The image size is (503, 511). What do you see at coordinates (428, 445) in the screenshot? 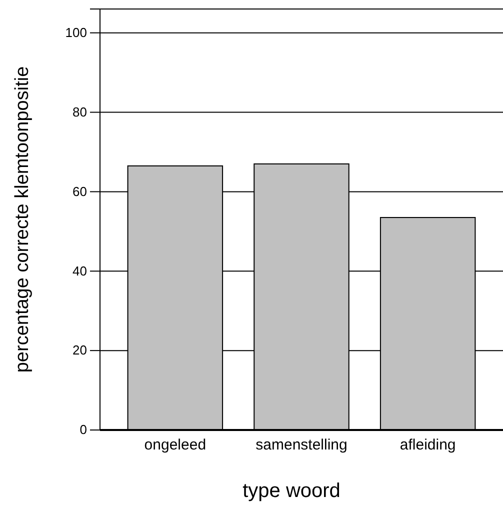
I see `x-tick-label: afleiding` at bounding box center [428, 445].